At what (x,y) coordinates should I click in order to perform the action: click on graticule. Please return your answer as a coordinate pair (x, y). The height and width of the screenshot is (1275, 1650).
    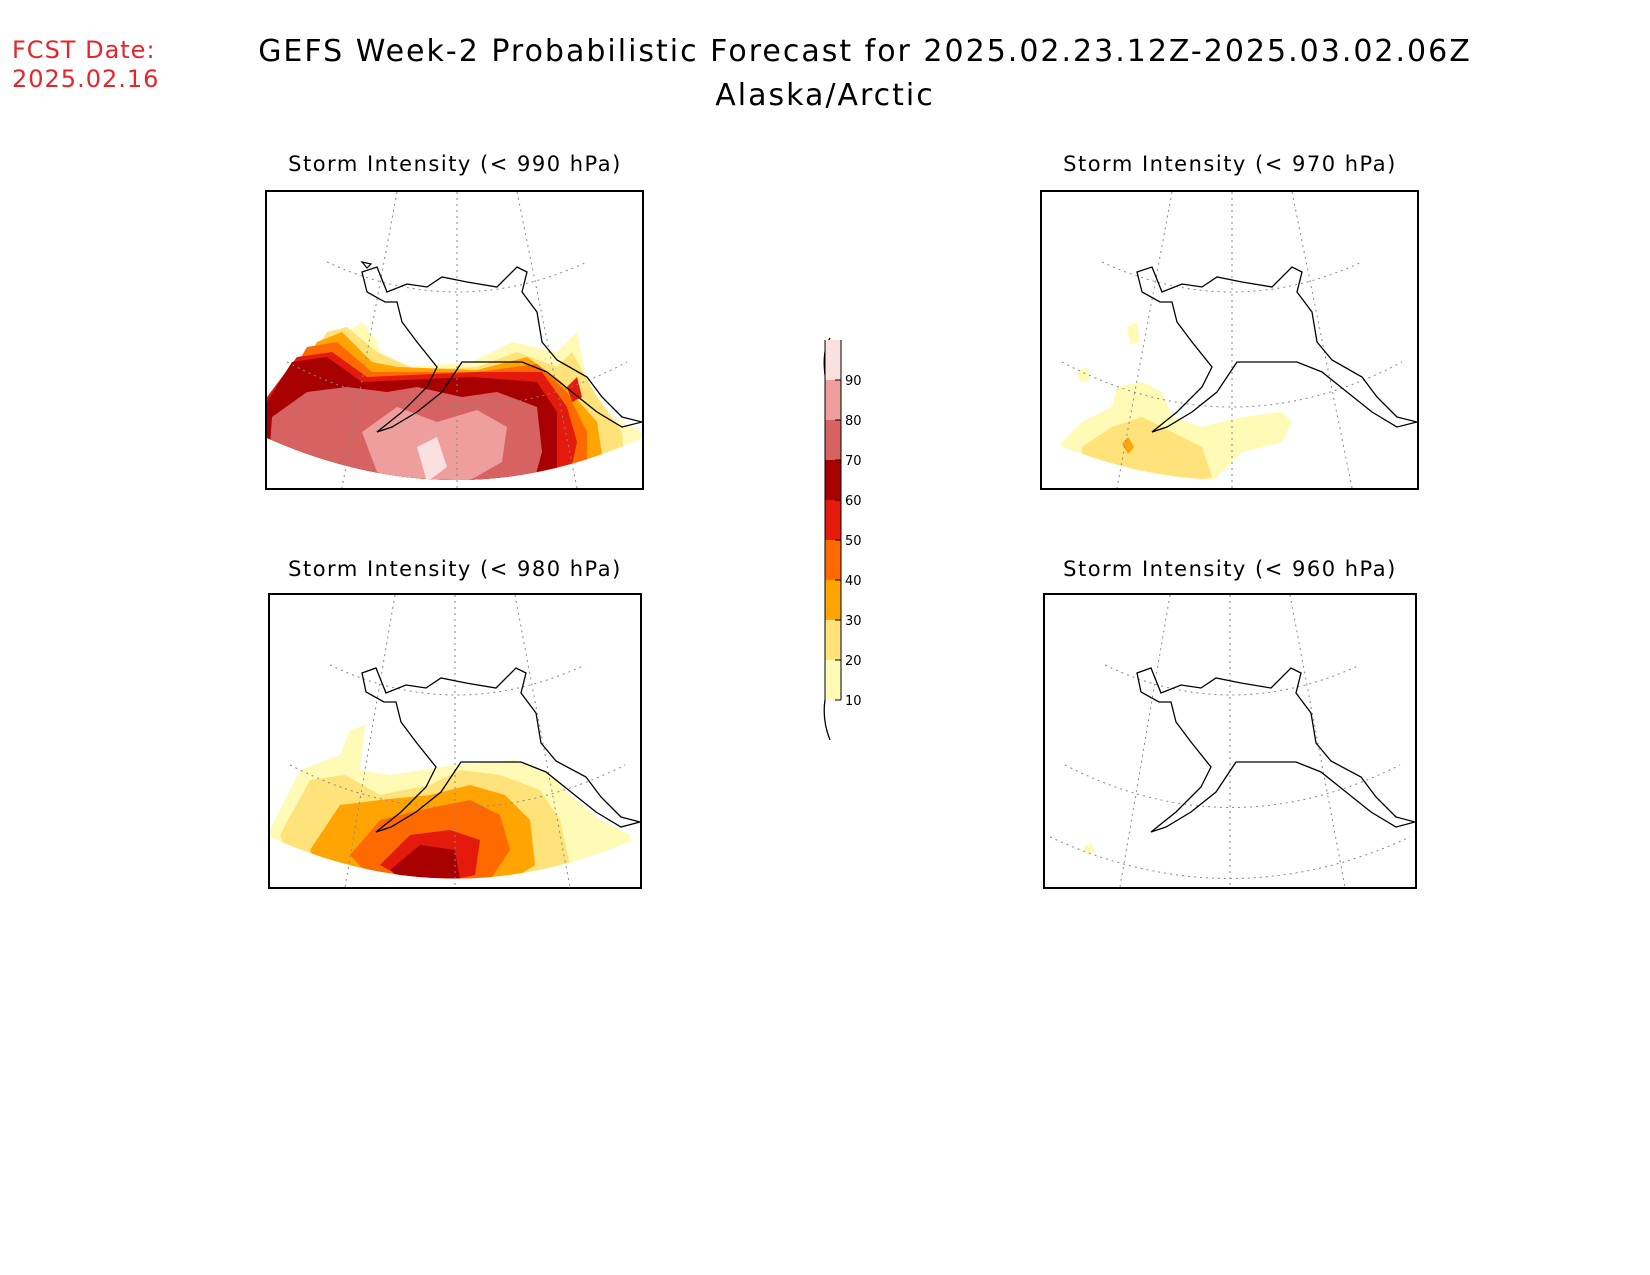
    Looking at the image, I should click on (457, 340).